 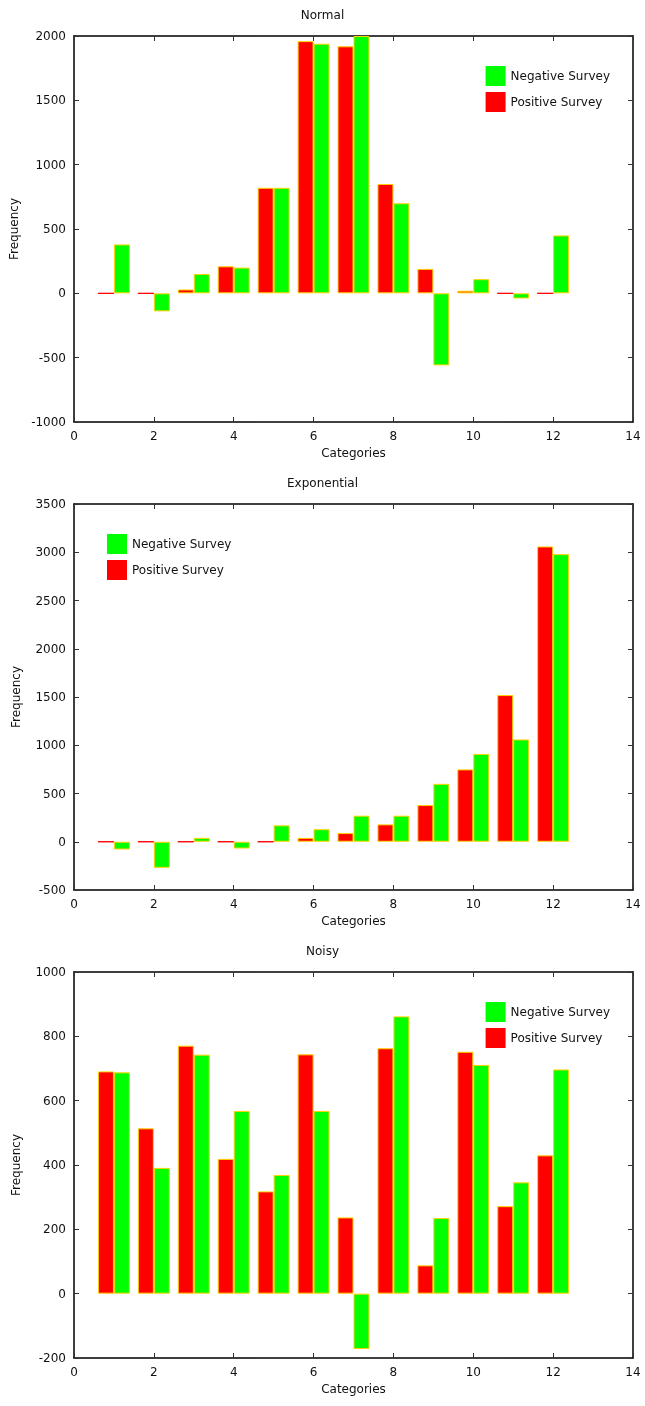 What do you see at coordinates (322, 951) in the screenshot?
I see `chart-title: Noisy` at bounding box center [322, 951].